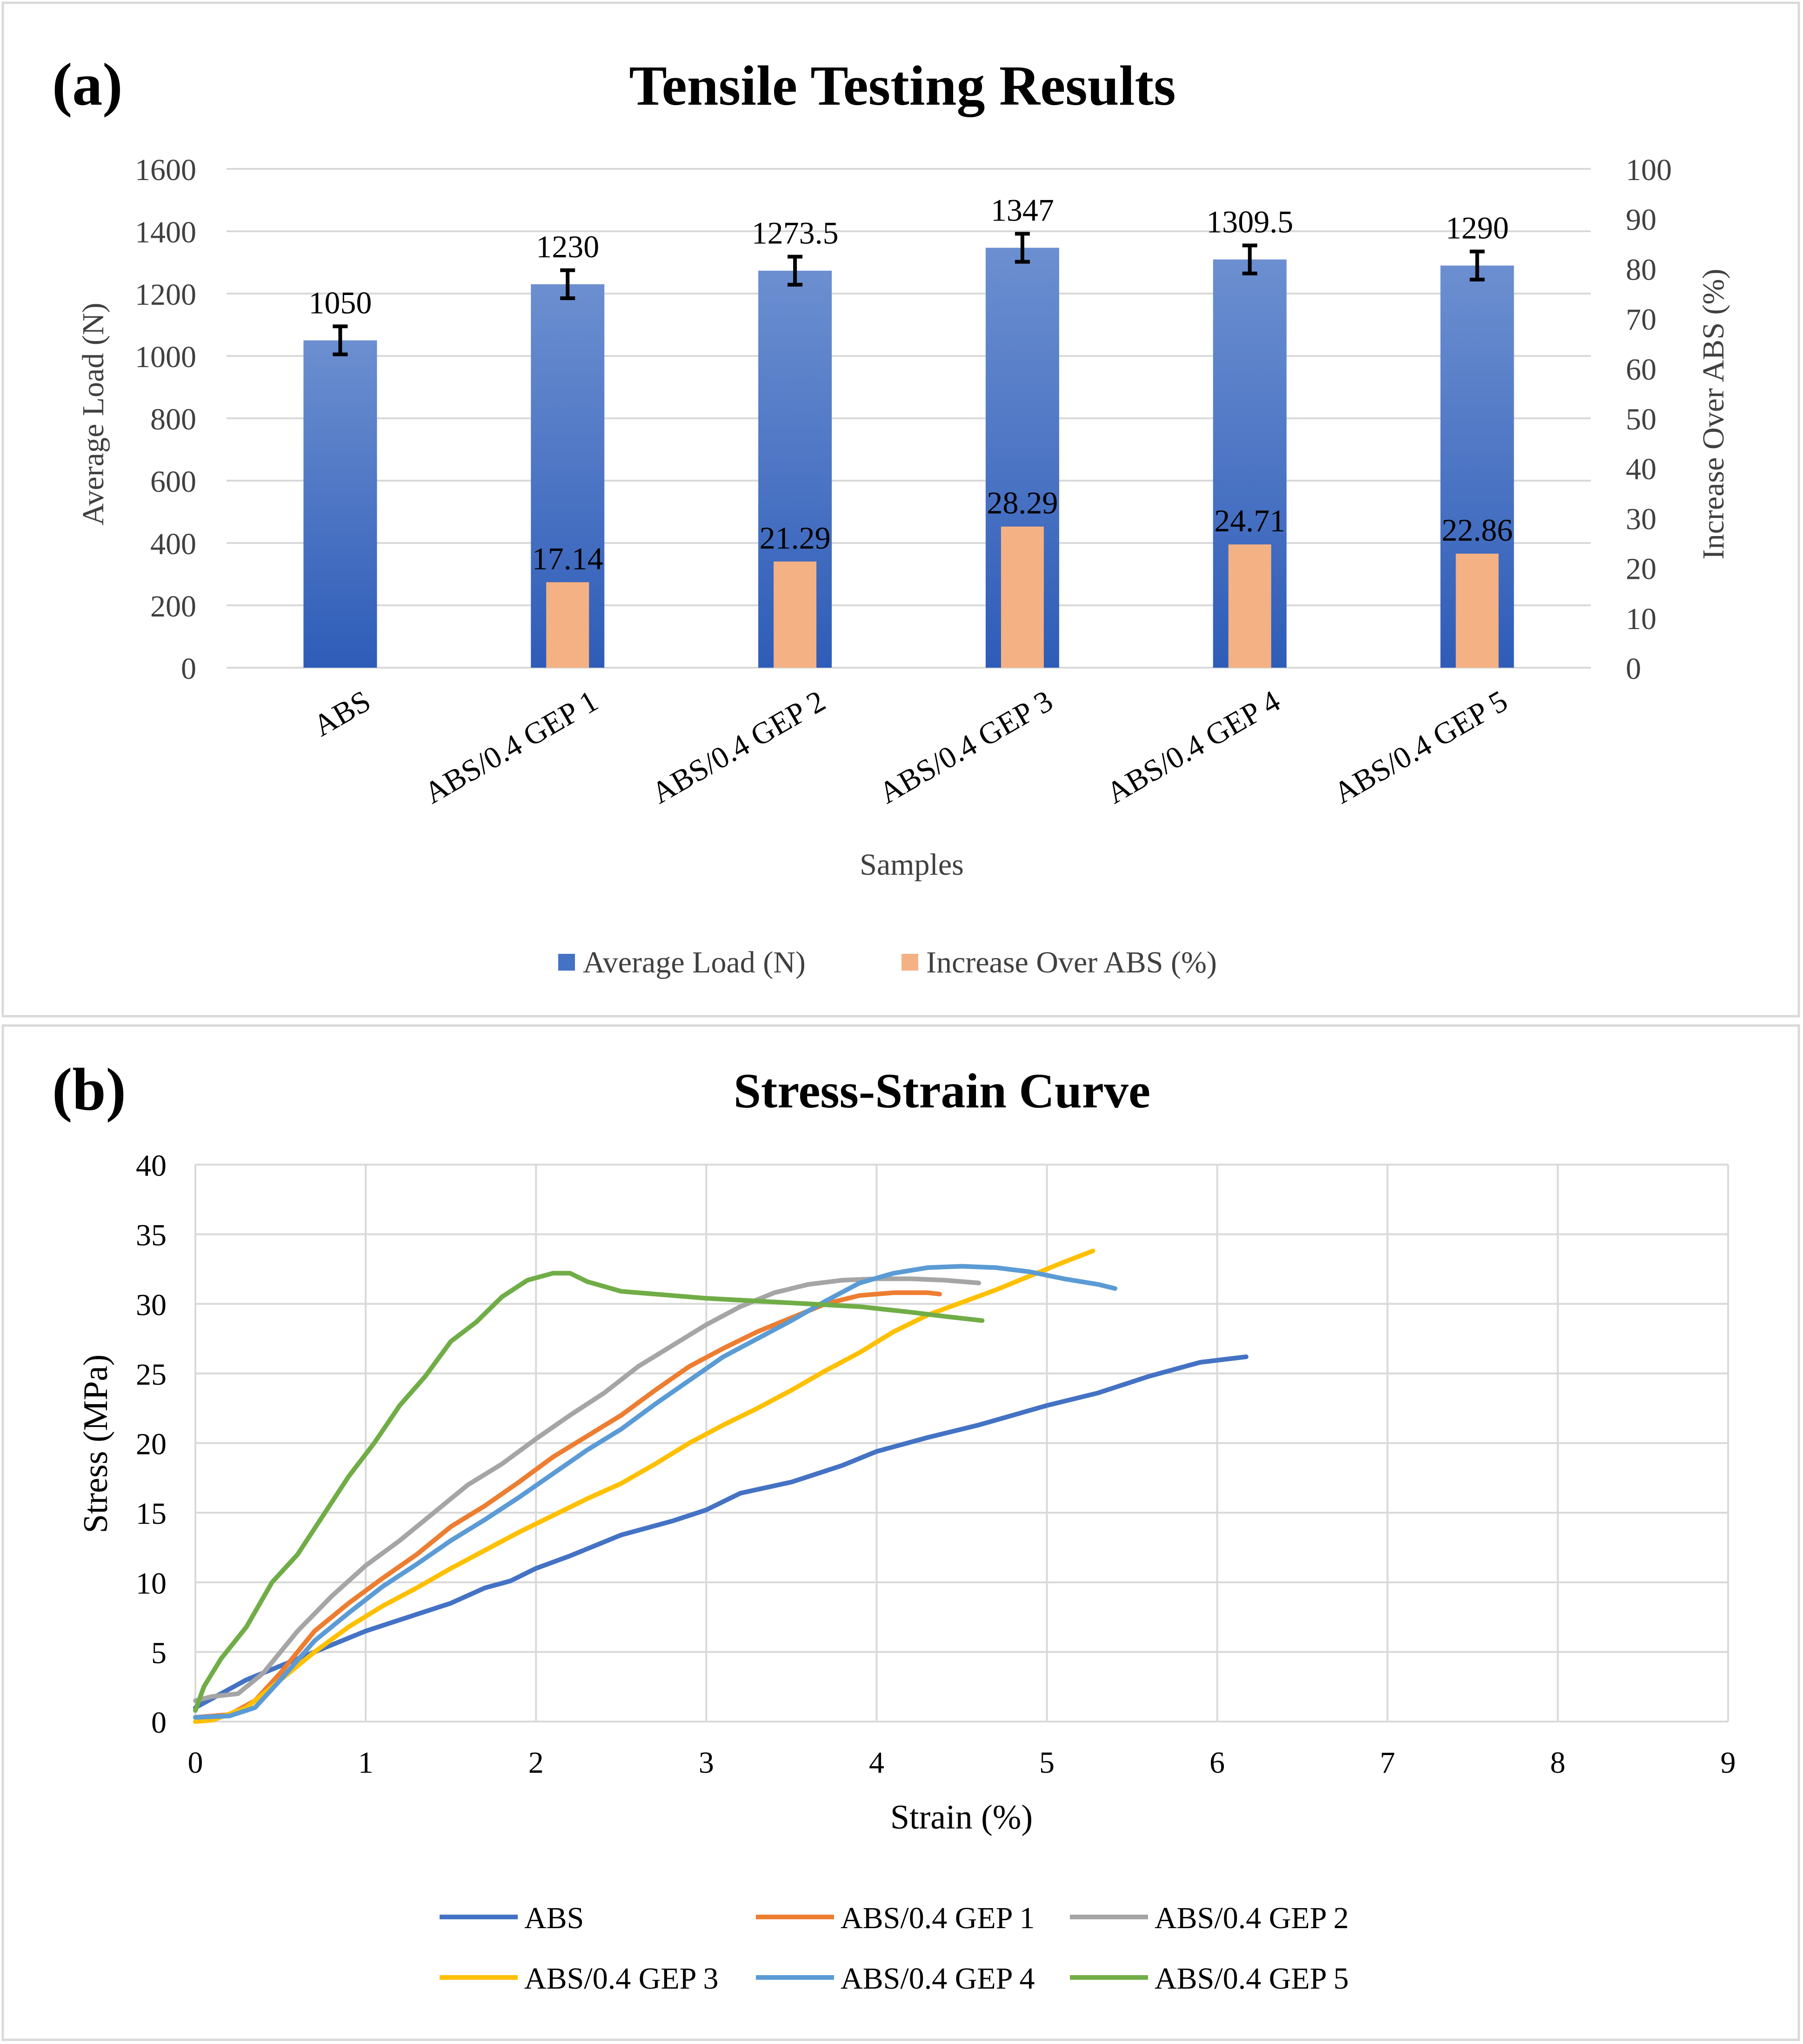 The image size is (1803, 2044). Describe the element at coordinates (165, 295) in the screenshot. I see `y-tick-label: 1200` at that location.